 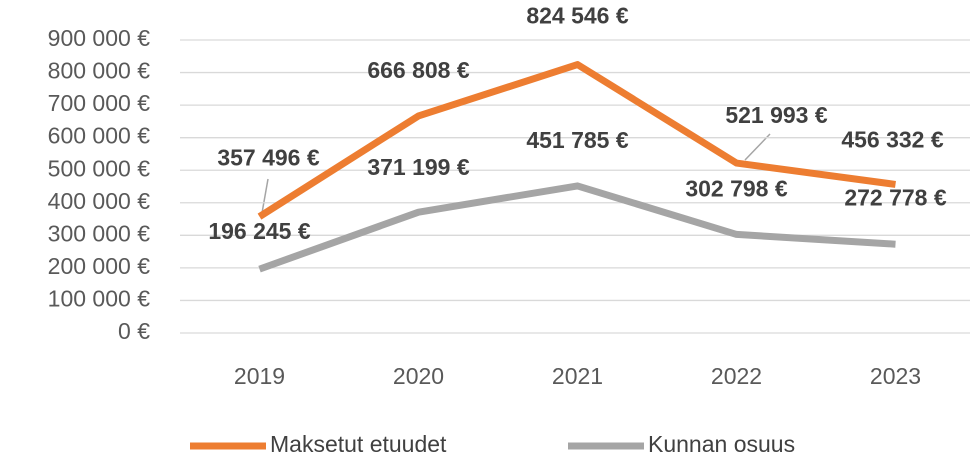 What do you see at coordinates (358, 444) in the screenshot?
I see `legend-label: Maksetut etuudet` at bounding box center [358, 444].